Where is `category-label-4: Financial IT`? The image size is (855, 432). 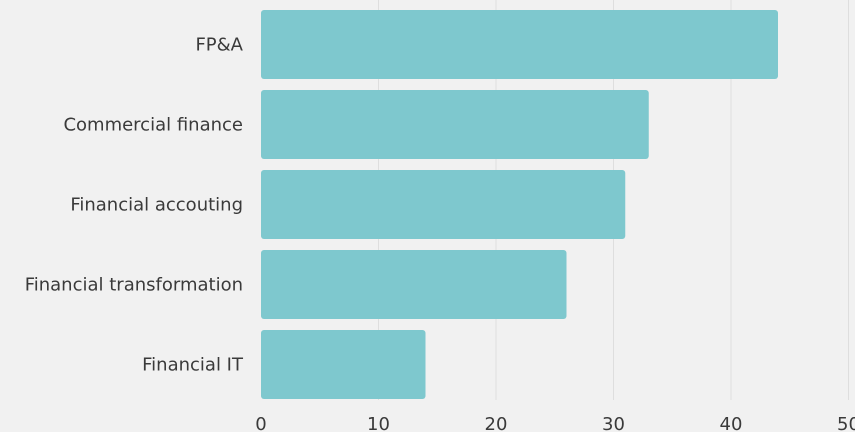
category-label-4: Financial IT is located at coordinates (193, 365).